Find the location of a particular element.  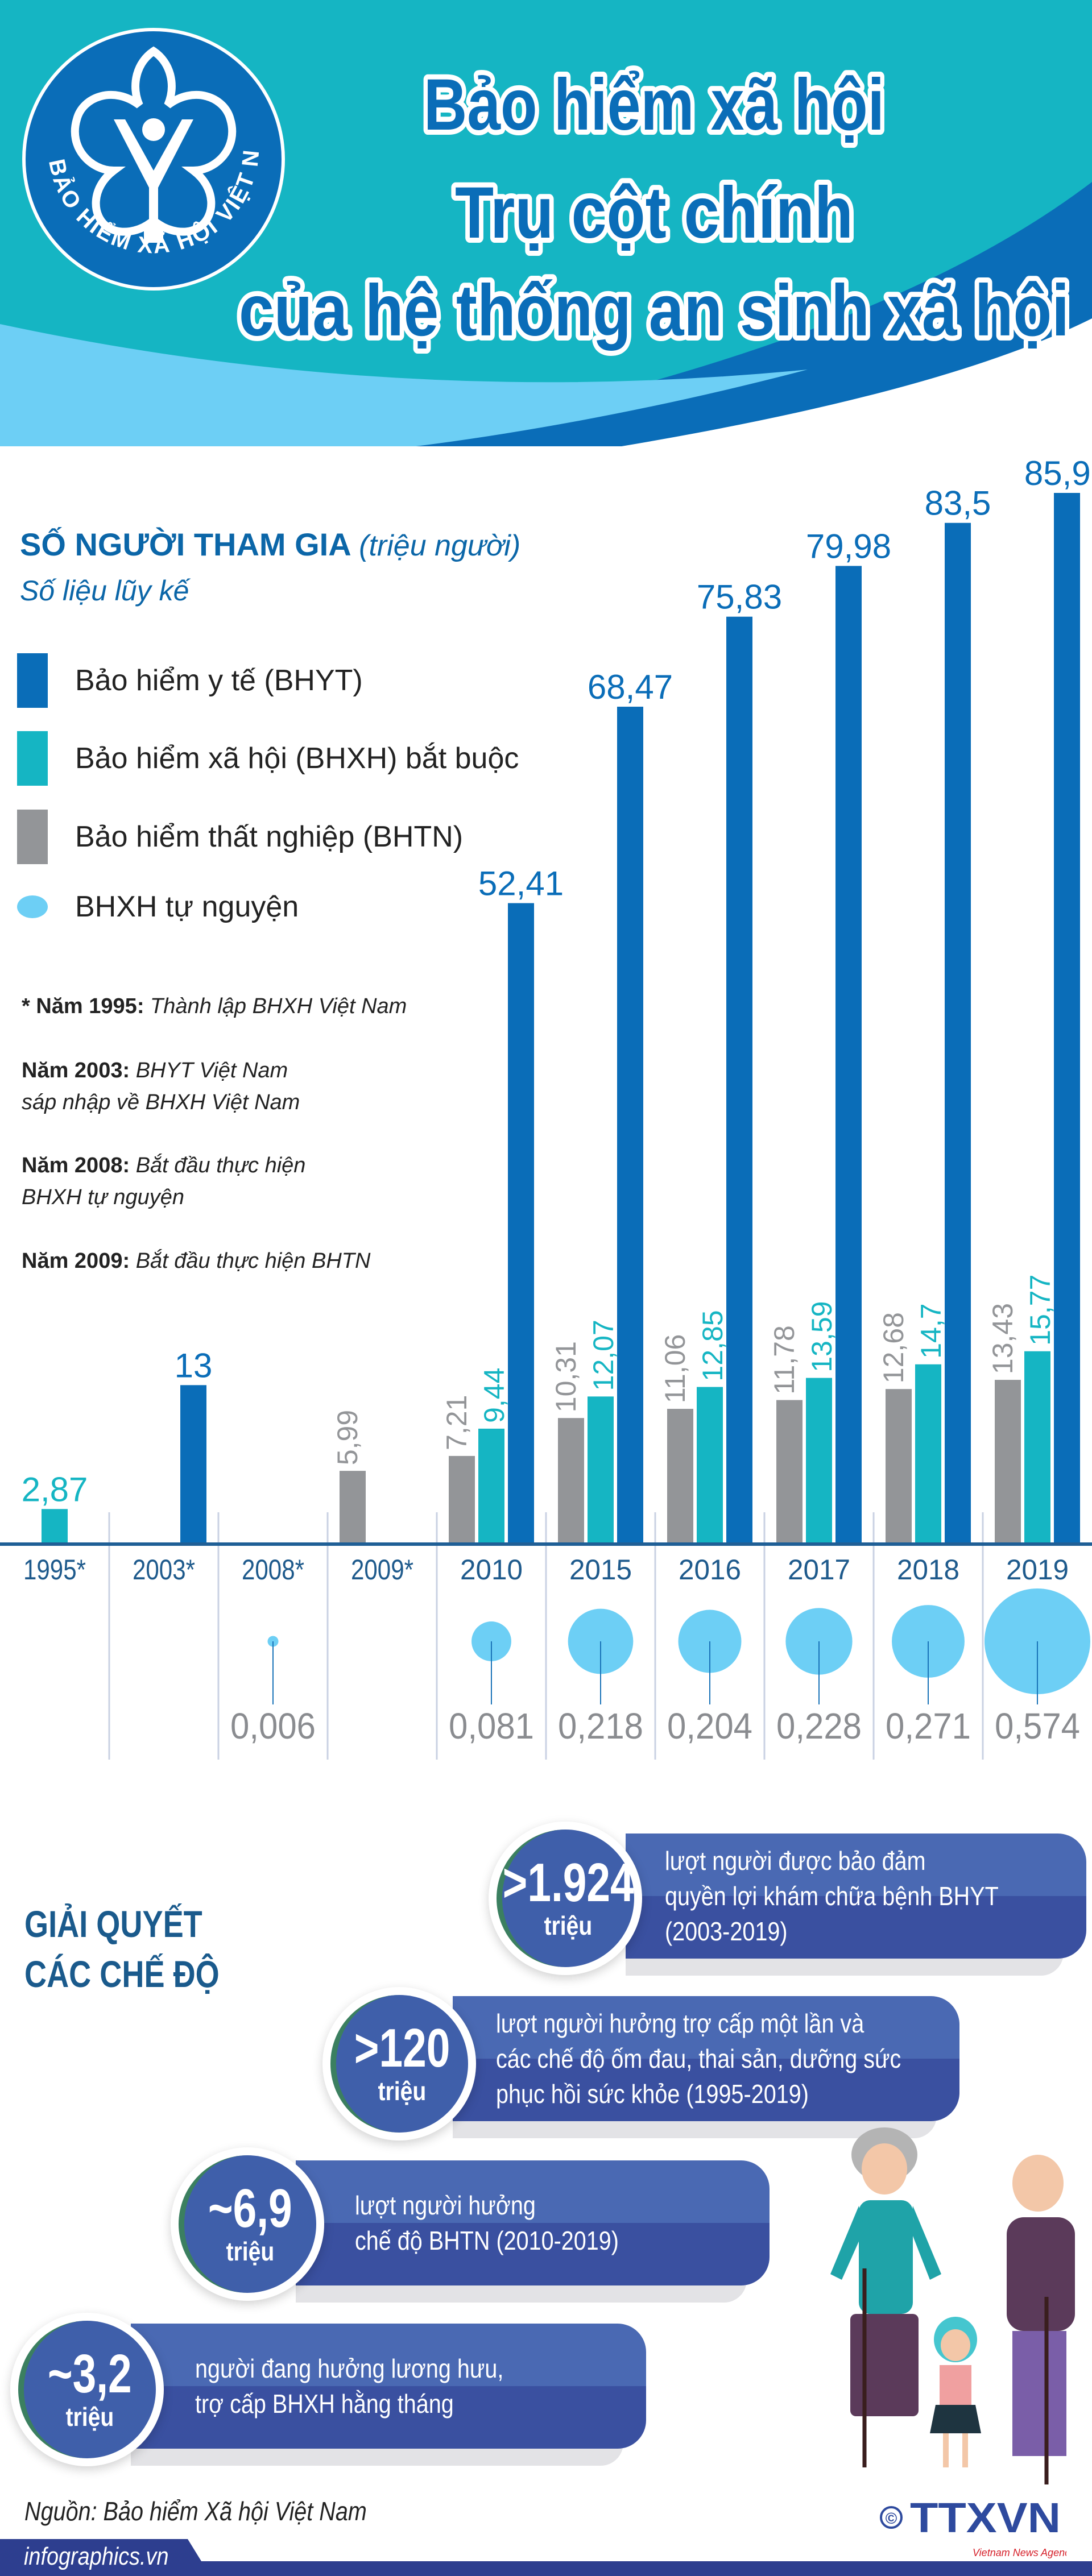

note-prefix: * is located at coordinates (29, 1006).